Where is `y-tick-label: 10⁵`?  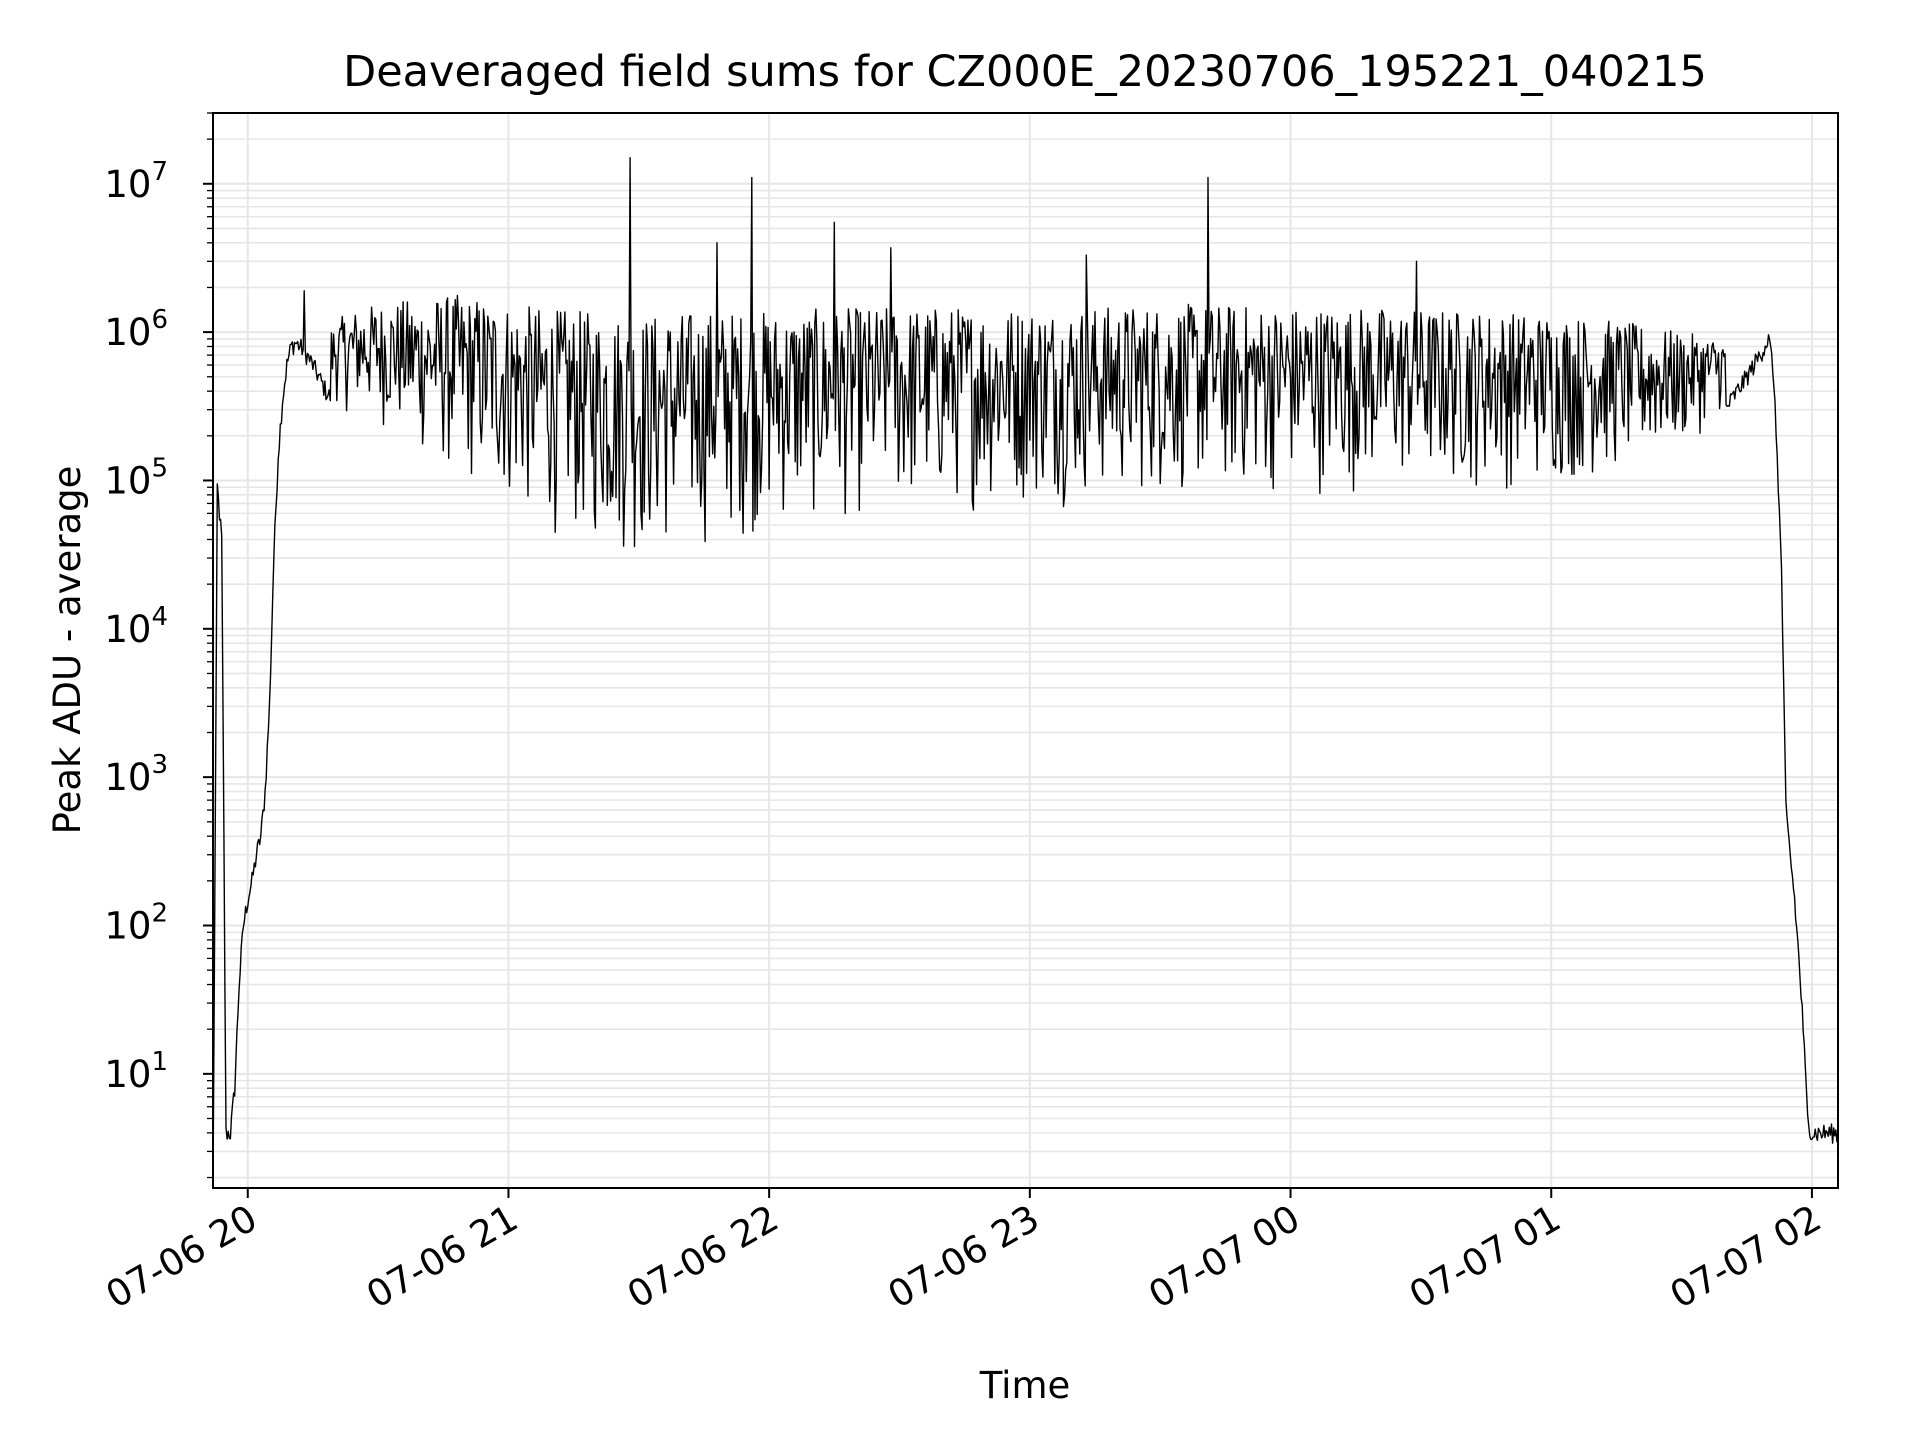 y-tick-label: 10⁵ is located at coordinates (136, 477).